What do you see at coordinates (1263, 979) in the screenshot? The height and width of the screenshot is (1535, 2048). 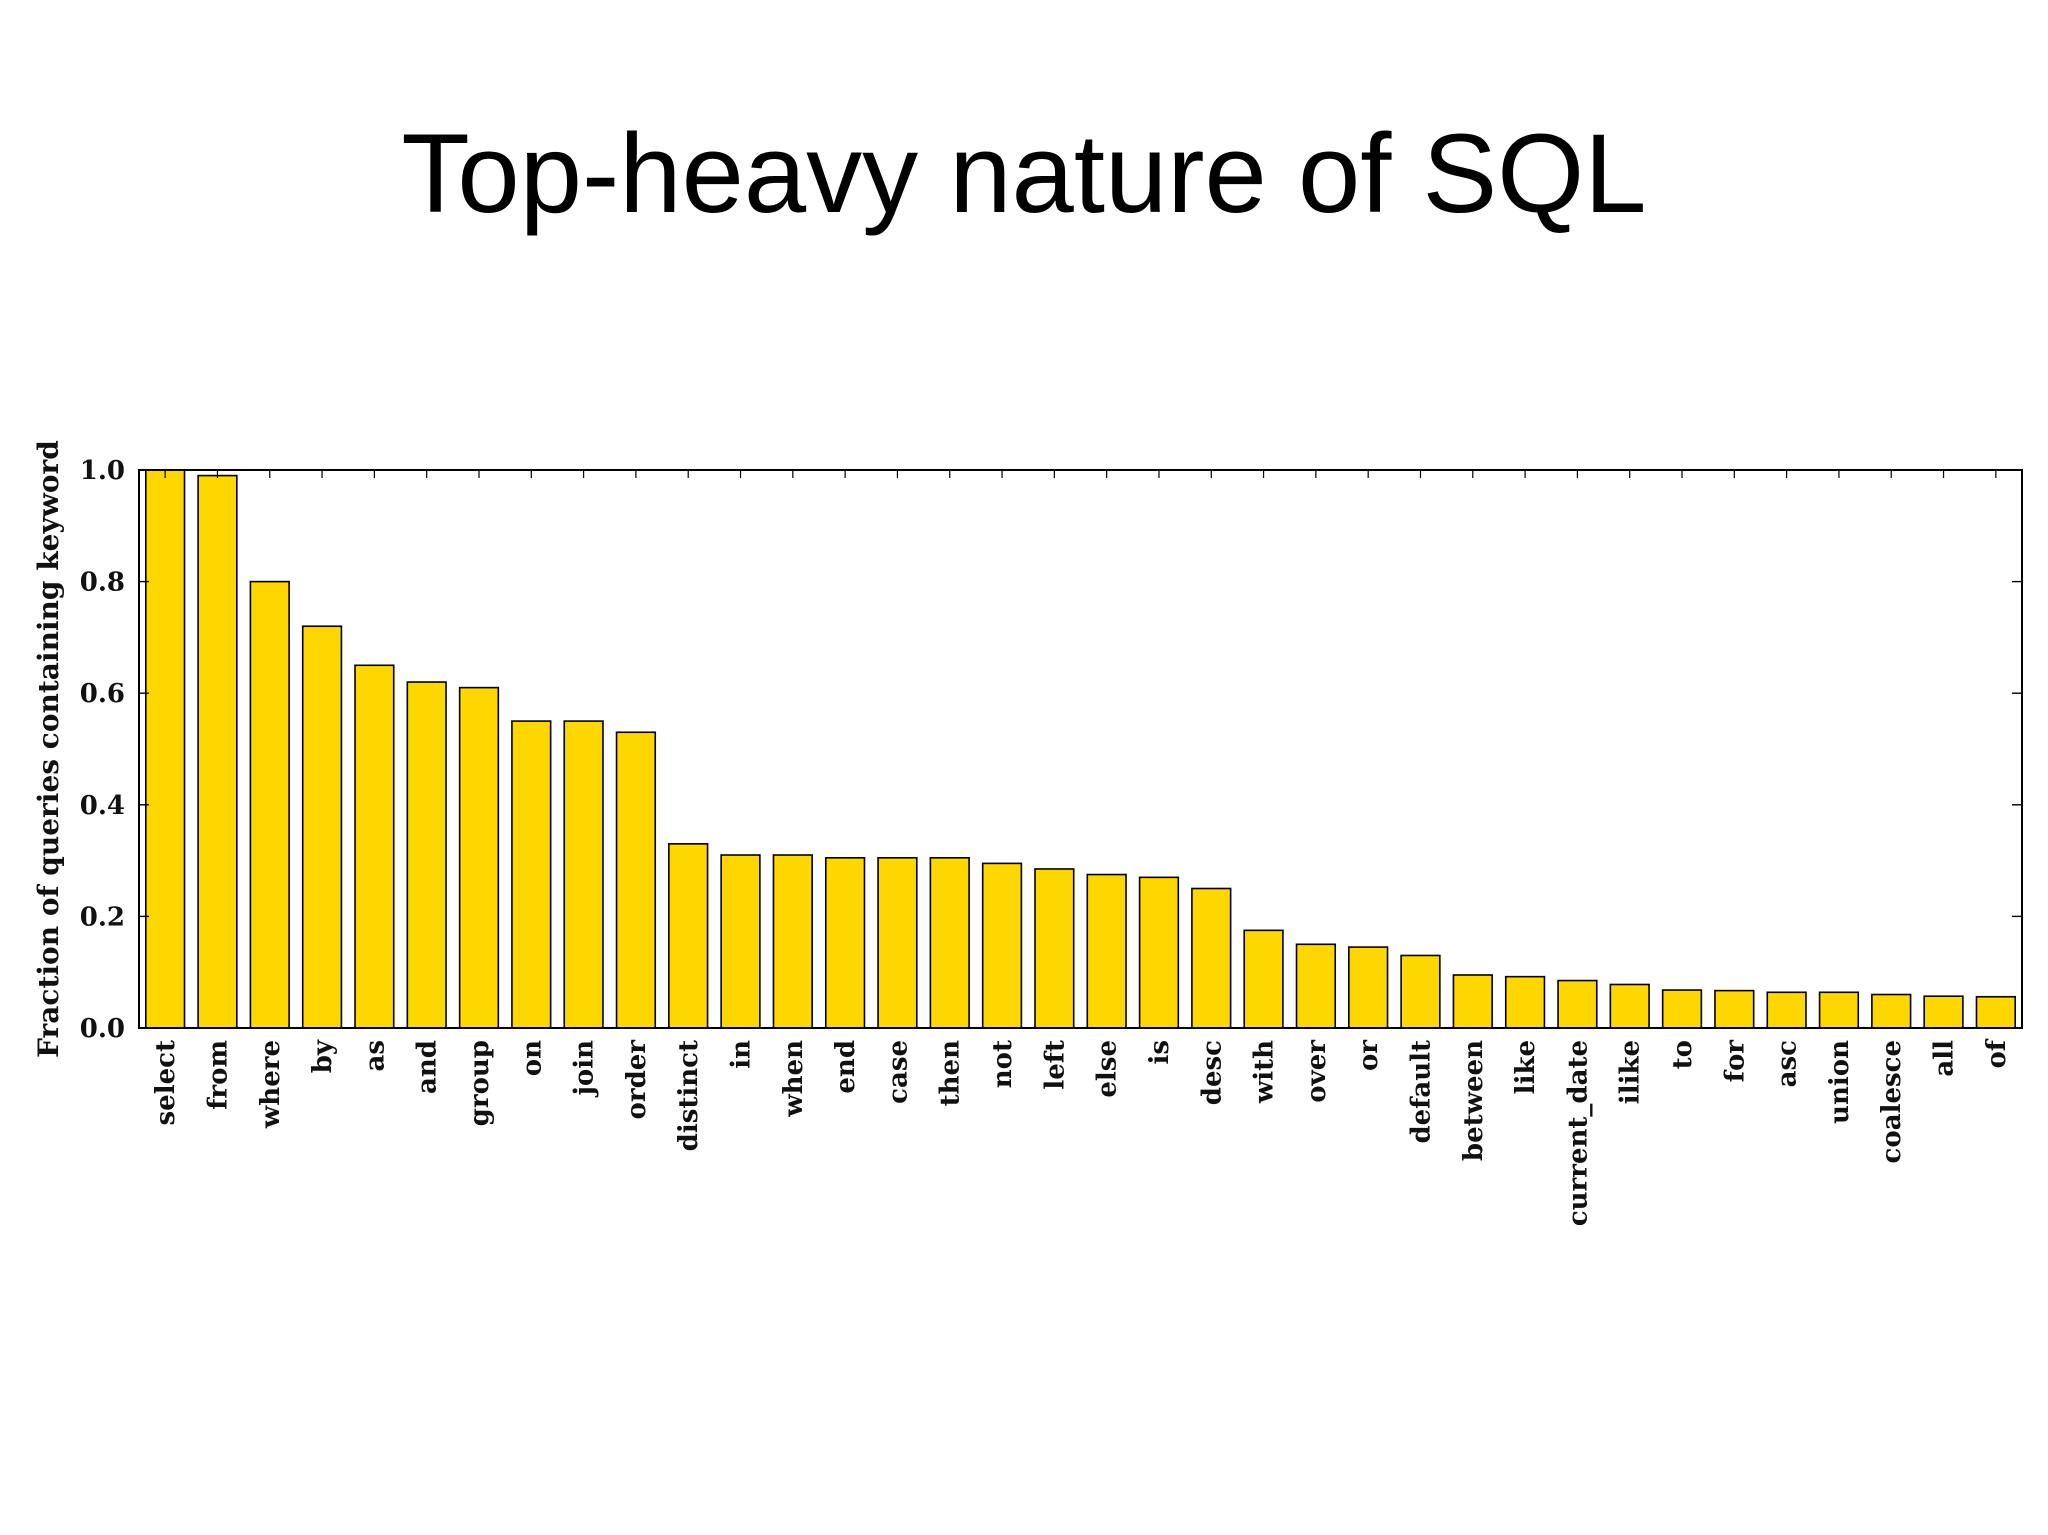 I see `bar-with` at bounding box center [1263, 979].